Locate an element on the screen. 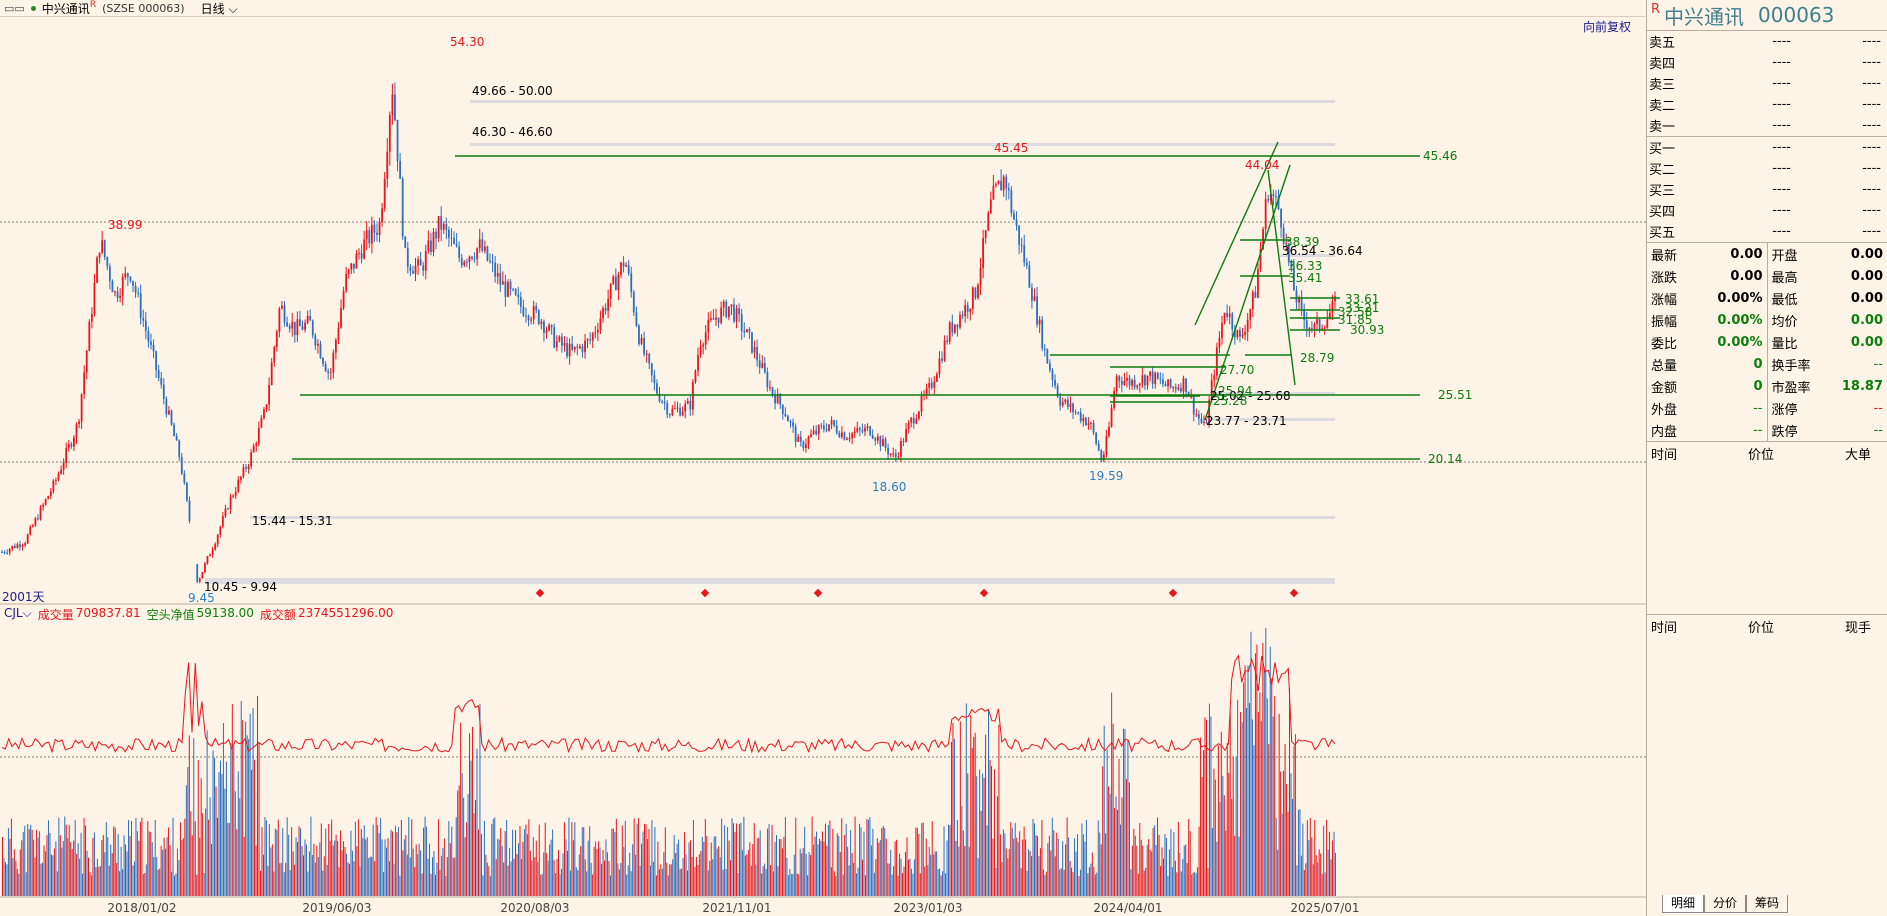  column-header: 大单 is located at coordinates (1857, 455).